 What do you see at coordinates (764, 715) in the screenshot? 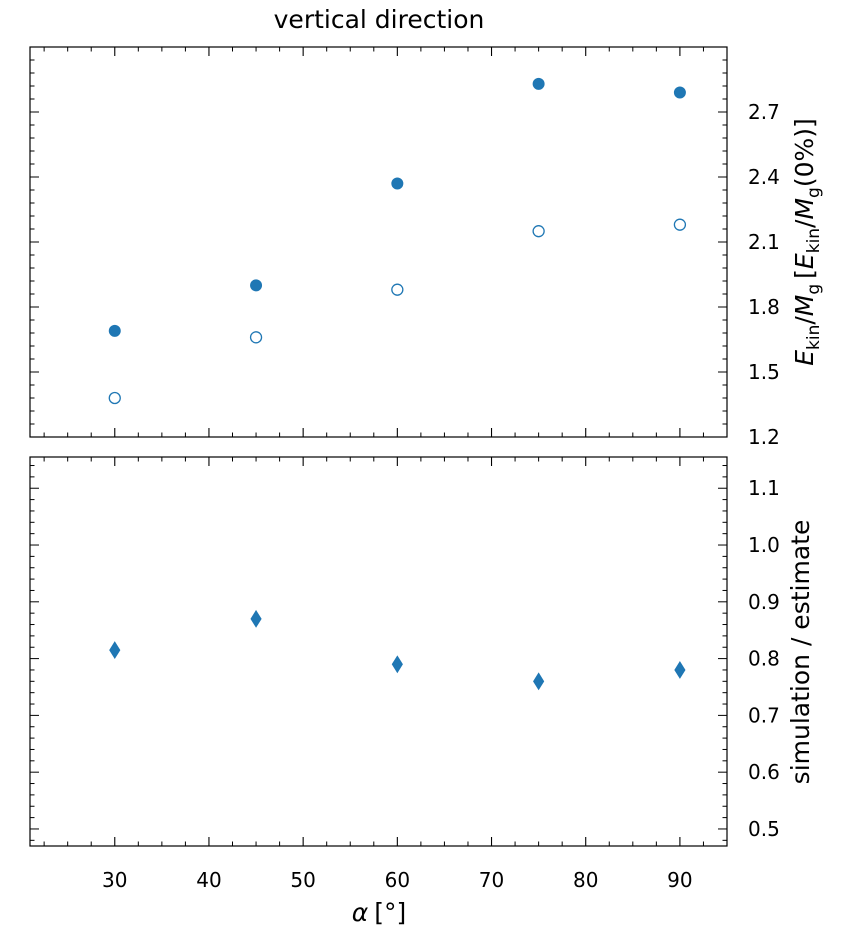
I see `y-tick-label: 0.7` at bounding box center [764, 715].